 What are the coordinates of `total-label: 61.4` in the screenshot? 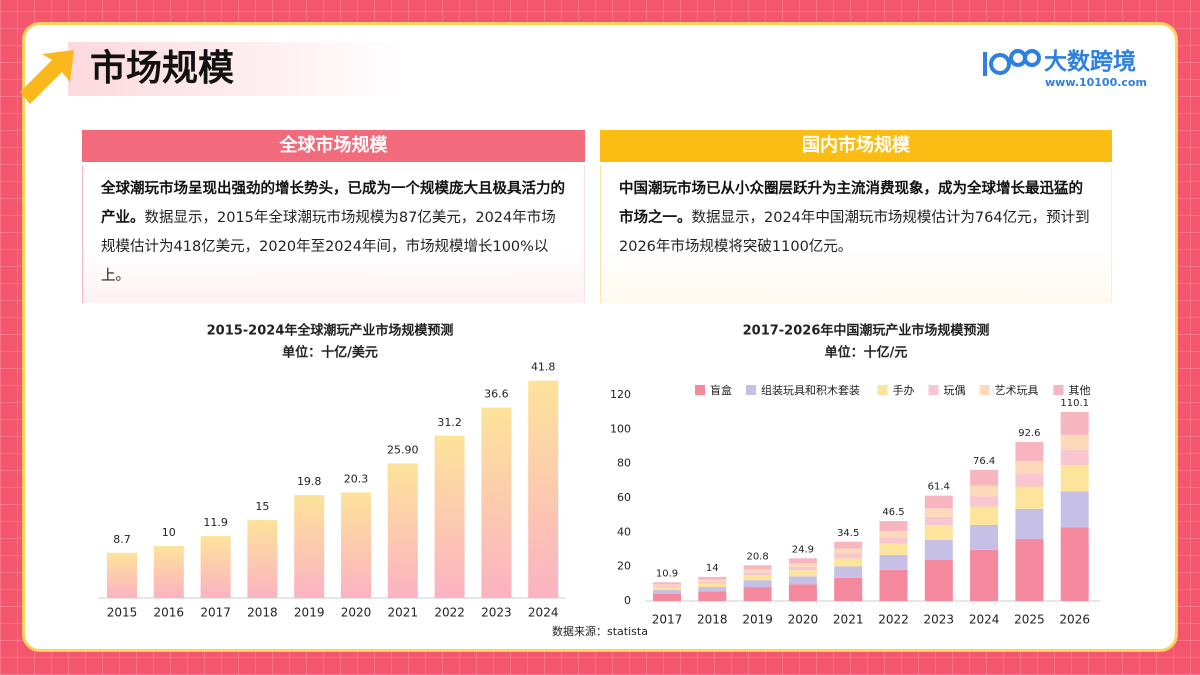 It's located at (939, 487).